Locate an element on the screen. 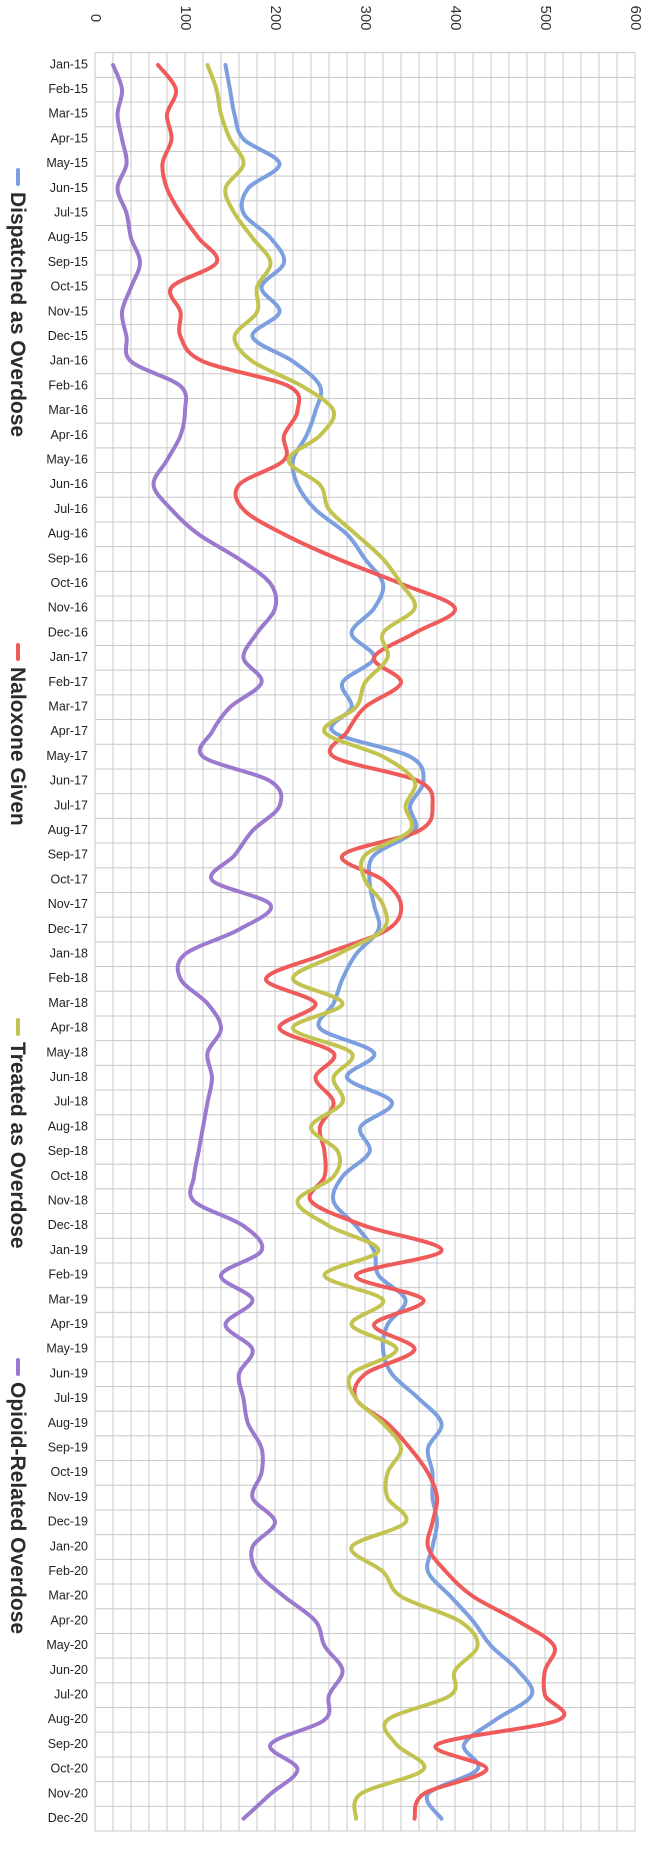 This screenshot has height=1853, width=649. month-label: Dec-20 is located at coordinates (68, 1818).